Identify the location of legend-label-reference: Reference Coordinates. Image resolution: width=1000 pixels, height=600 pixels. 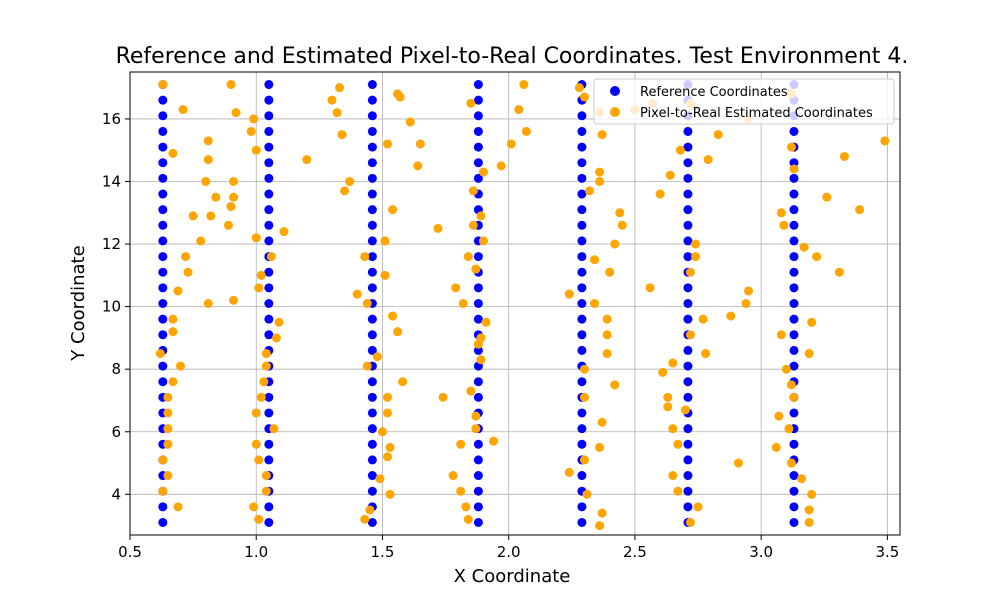
(714, 92).